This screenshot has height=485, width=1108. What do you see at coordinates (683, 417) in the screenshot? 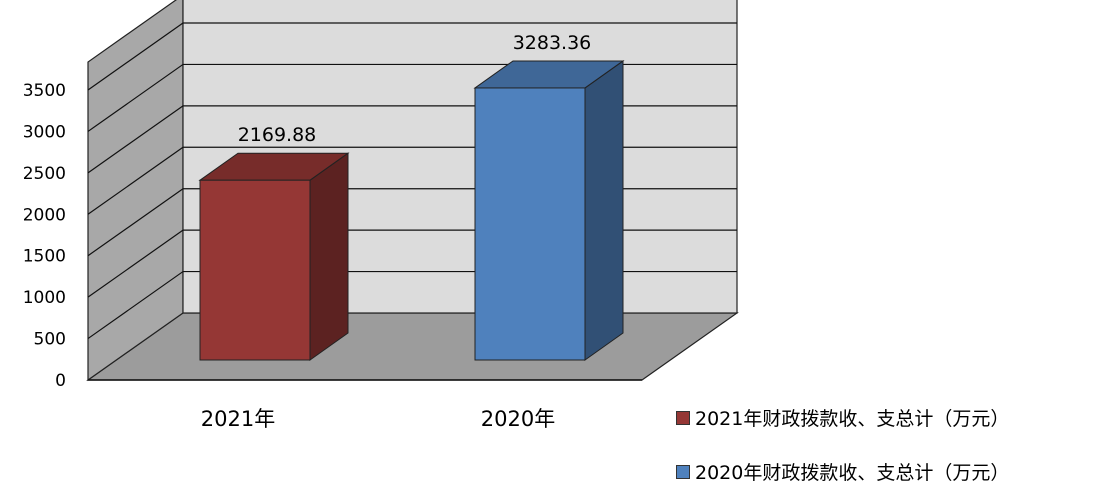
I see `legend-swatch-2021` at bounding box center [683, 417].